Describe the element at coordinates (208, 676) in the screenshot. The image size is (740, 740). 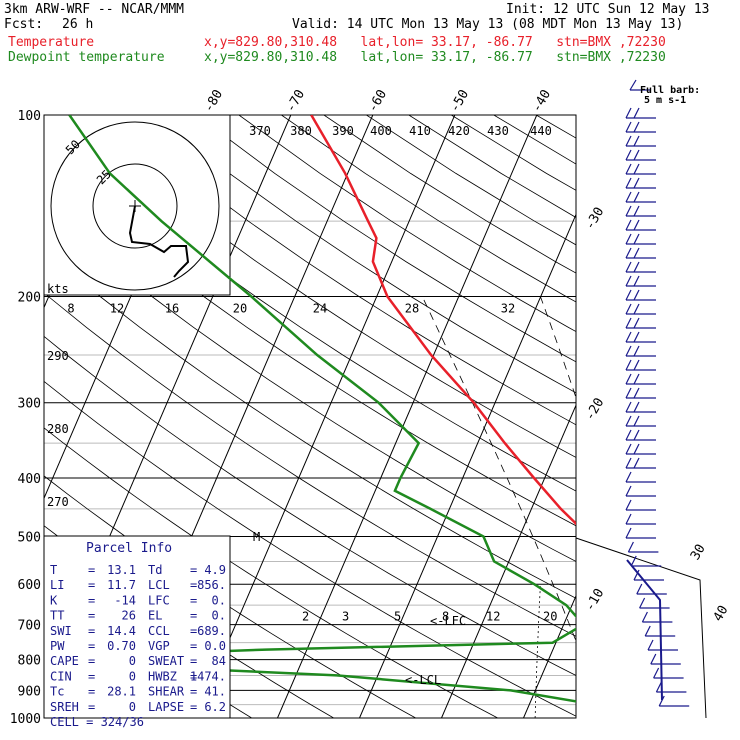
I see `parcel-param-value: 1474.` at that location.